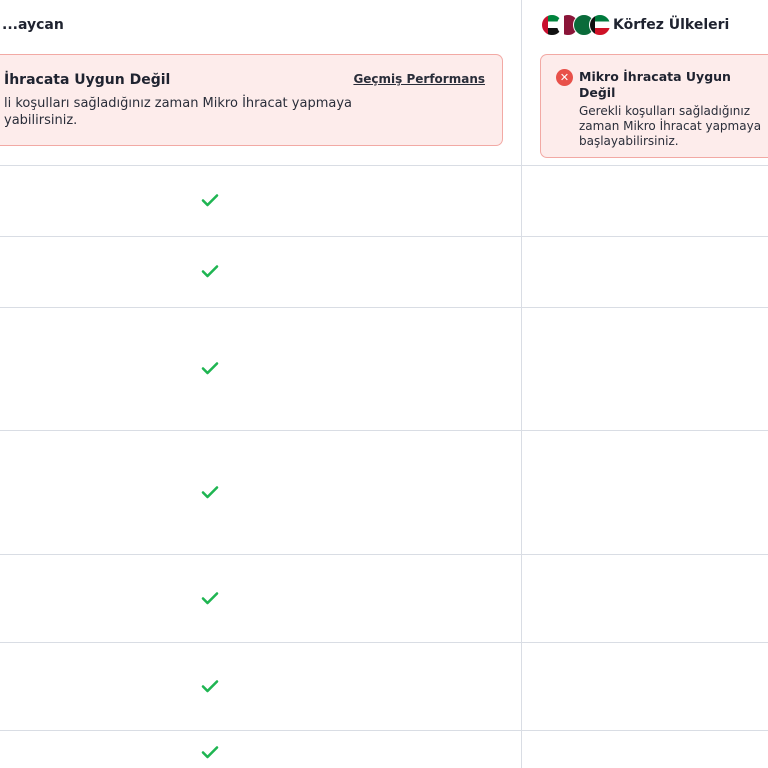 The image size is (768, 768). I want to click on kuwait-flag-icon, so click(600, 25).